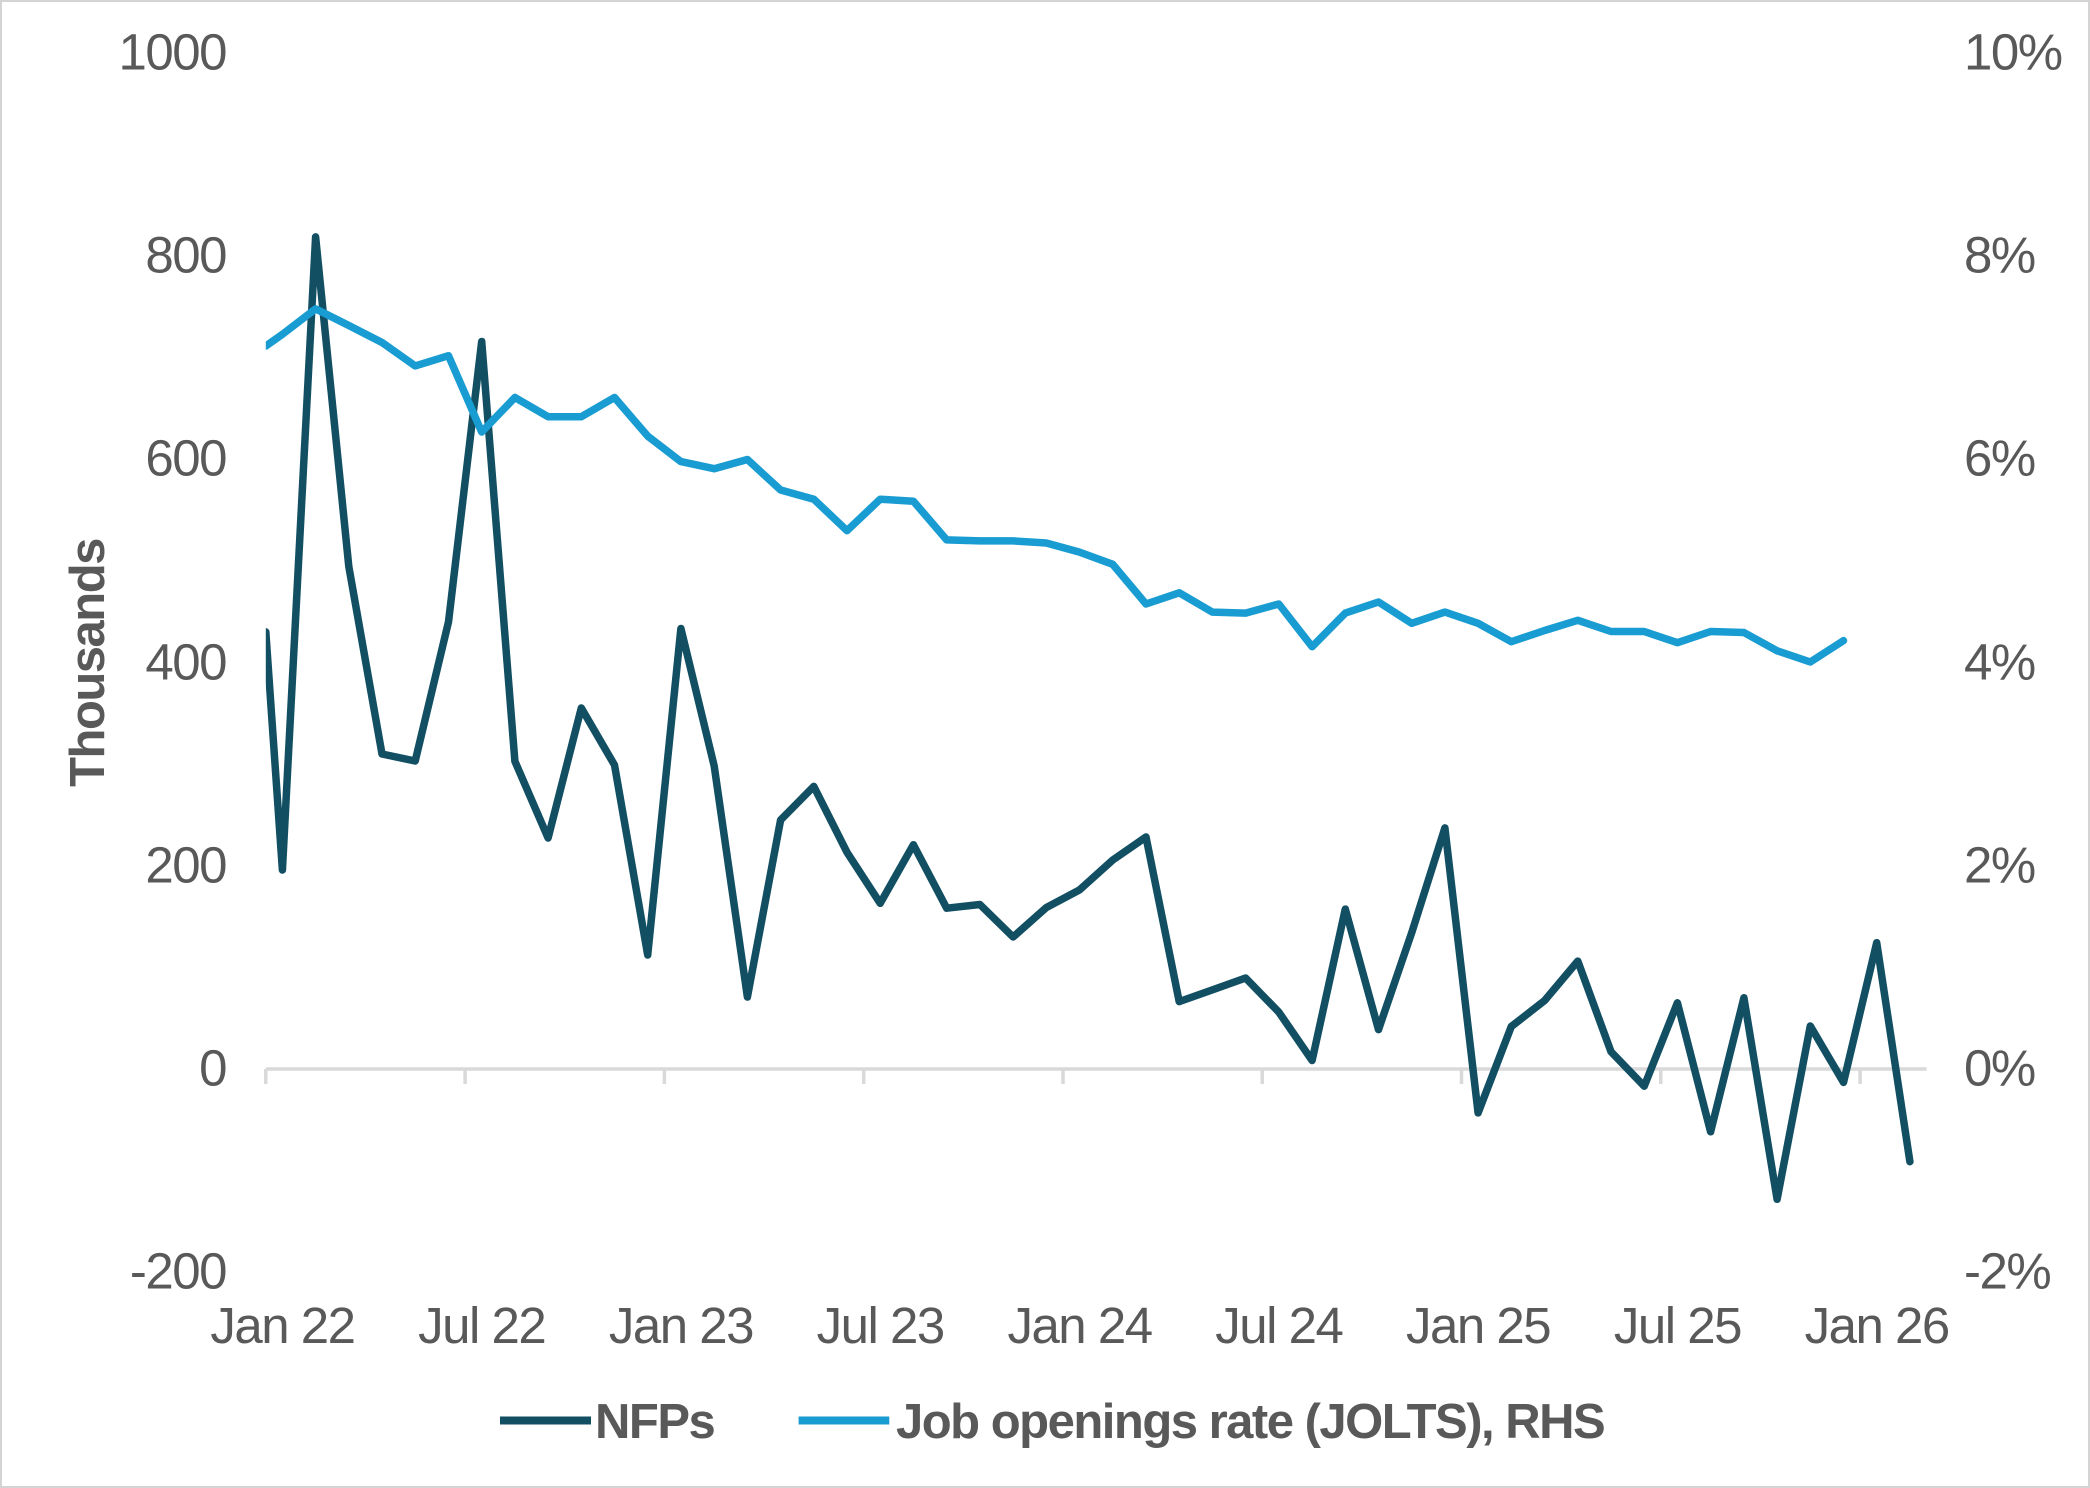  Describe the element at coordinates (185, 255) in the screenshot. I see `svg-text: 800` at that location.